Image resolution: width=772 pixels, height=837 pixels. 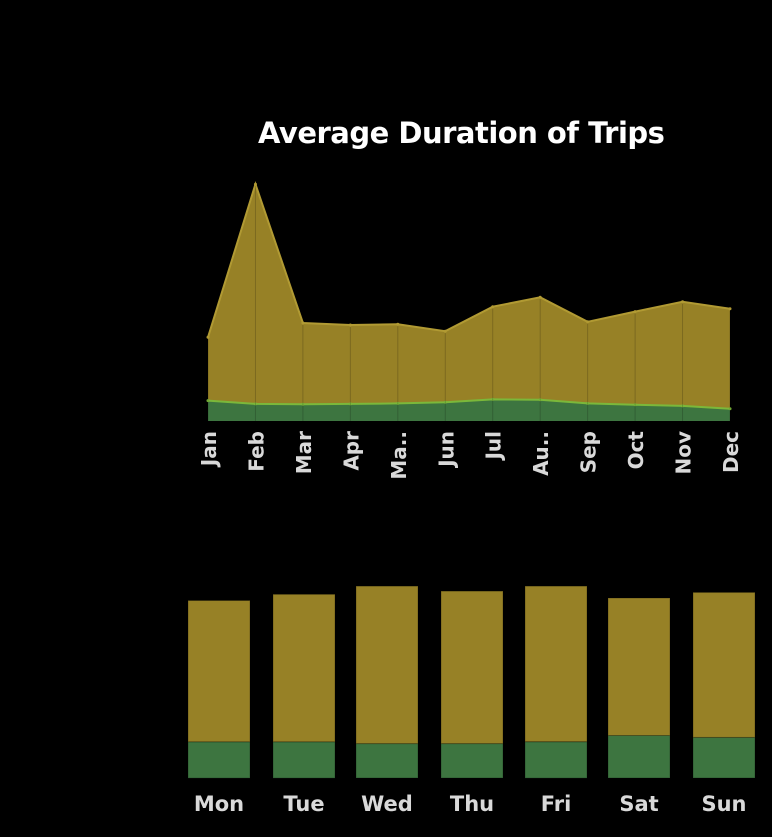 I want to click on area-series-2-line, so click(x=469, y=404).